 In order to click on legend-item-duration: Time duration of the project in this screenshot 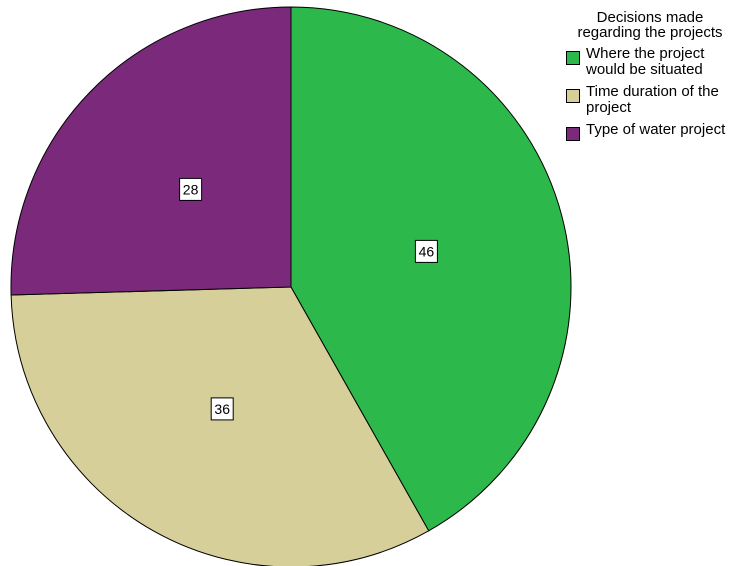, I will do `click(656, 100)`.